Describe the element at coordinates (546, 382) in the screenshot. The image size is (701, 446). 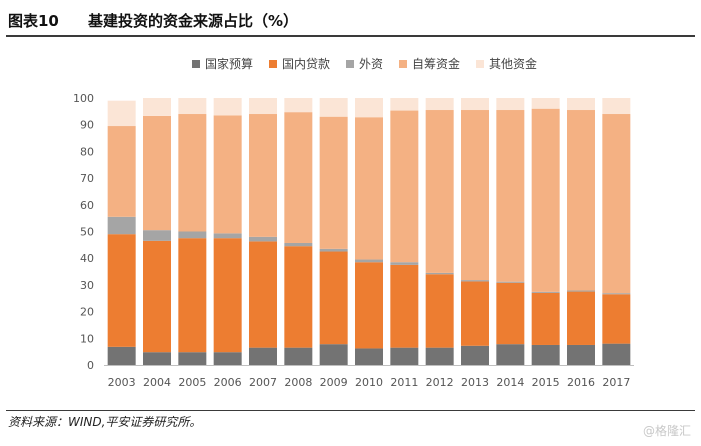
I see `x-tick-label: 2015` at that location.